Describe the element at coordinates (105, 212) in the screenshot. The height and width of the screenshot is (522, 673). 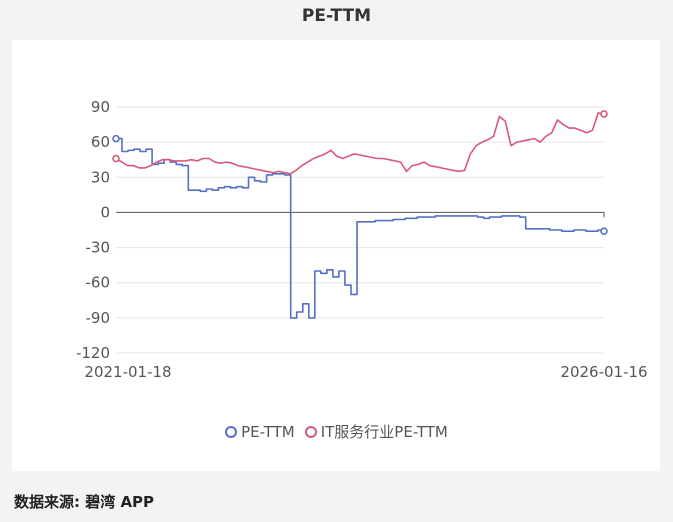
I see `y-tick-label: 0` at that location.